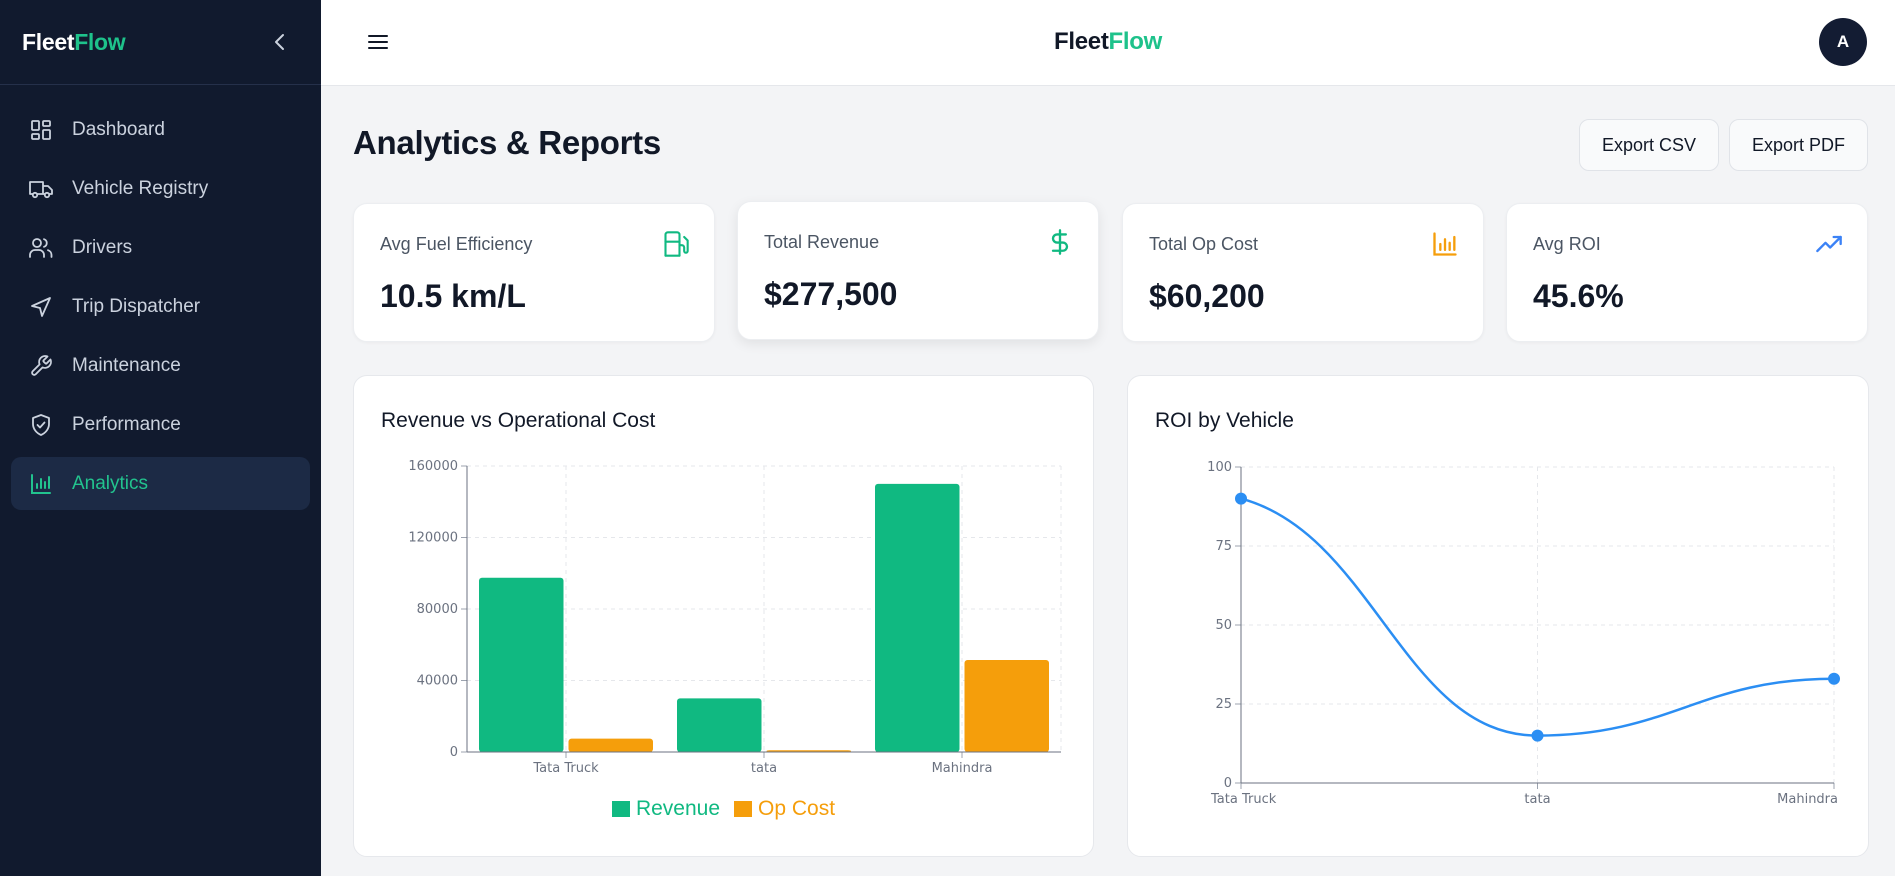  Describe the element at coordinates (1303, 272) in the screenshot. I see `kpi-card-total-op-cost: Total Op Cost $60,200` at that location.